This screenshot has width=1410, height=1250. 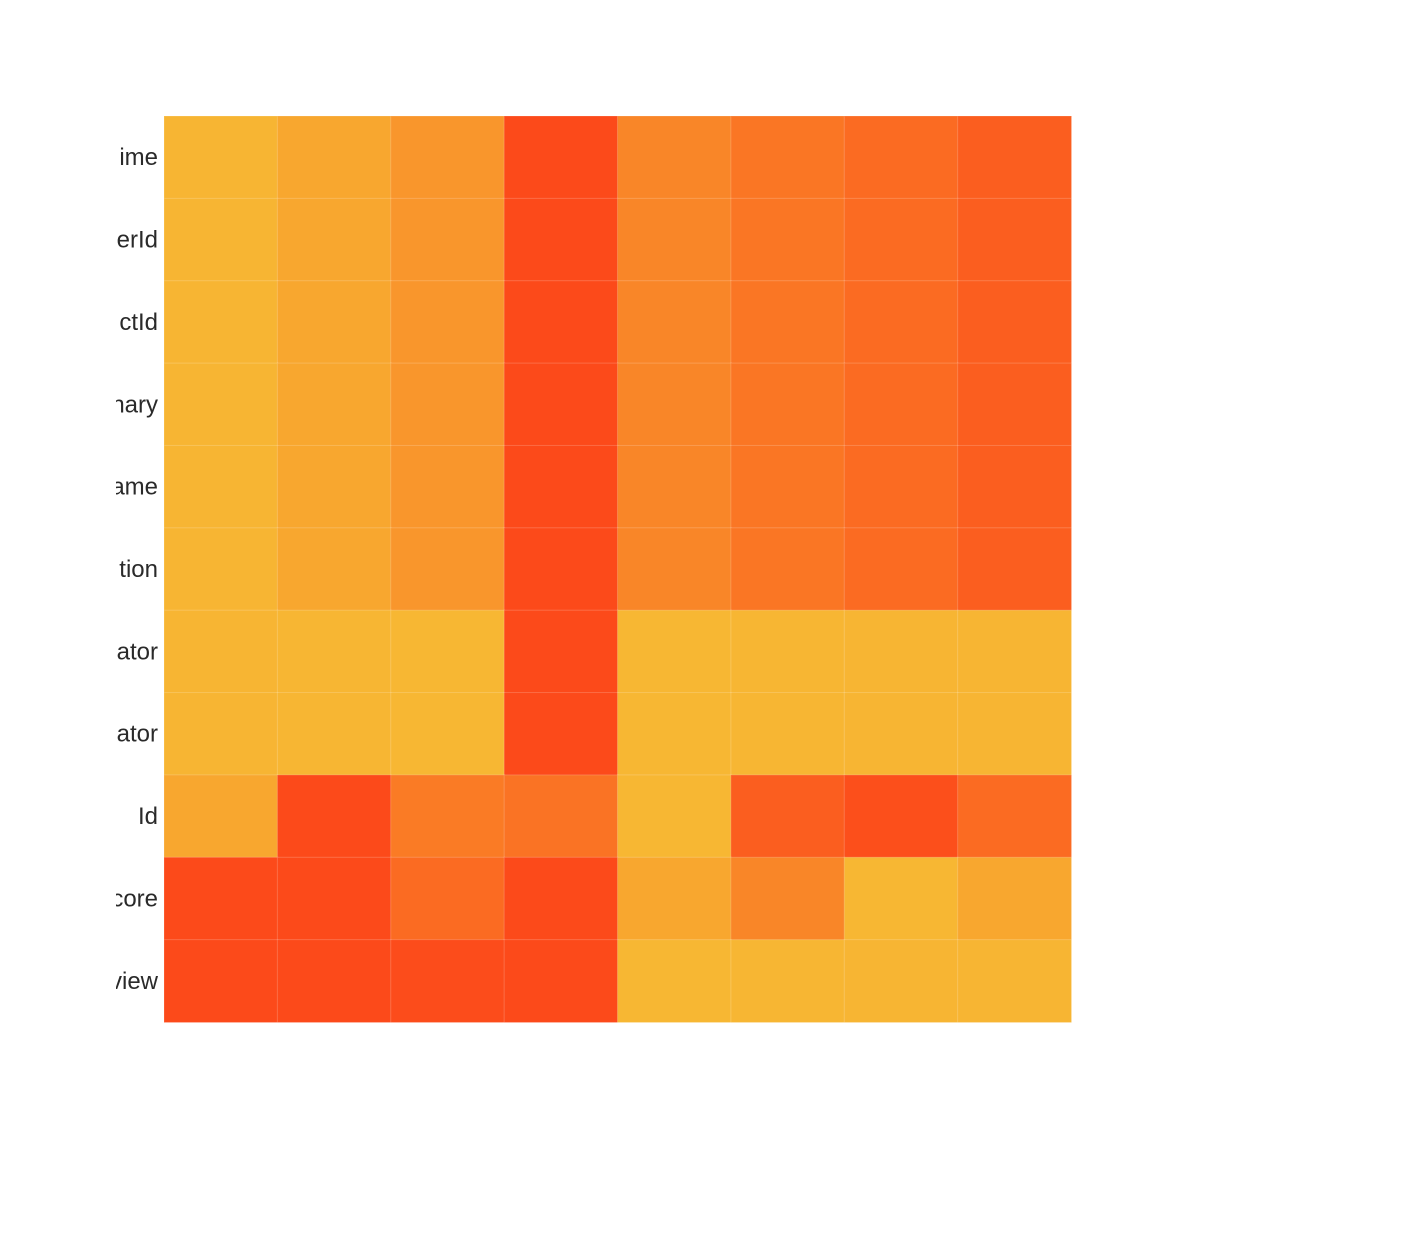 I want to click on heatmap-cell-r9-c1, so click(x=334, y=898).